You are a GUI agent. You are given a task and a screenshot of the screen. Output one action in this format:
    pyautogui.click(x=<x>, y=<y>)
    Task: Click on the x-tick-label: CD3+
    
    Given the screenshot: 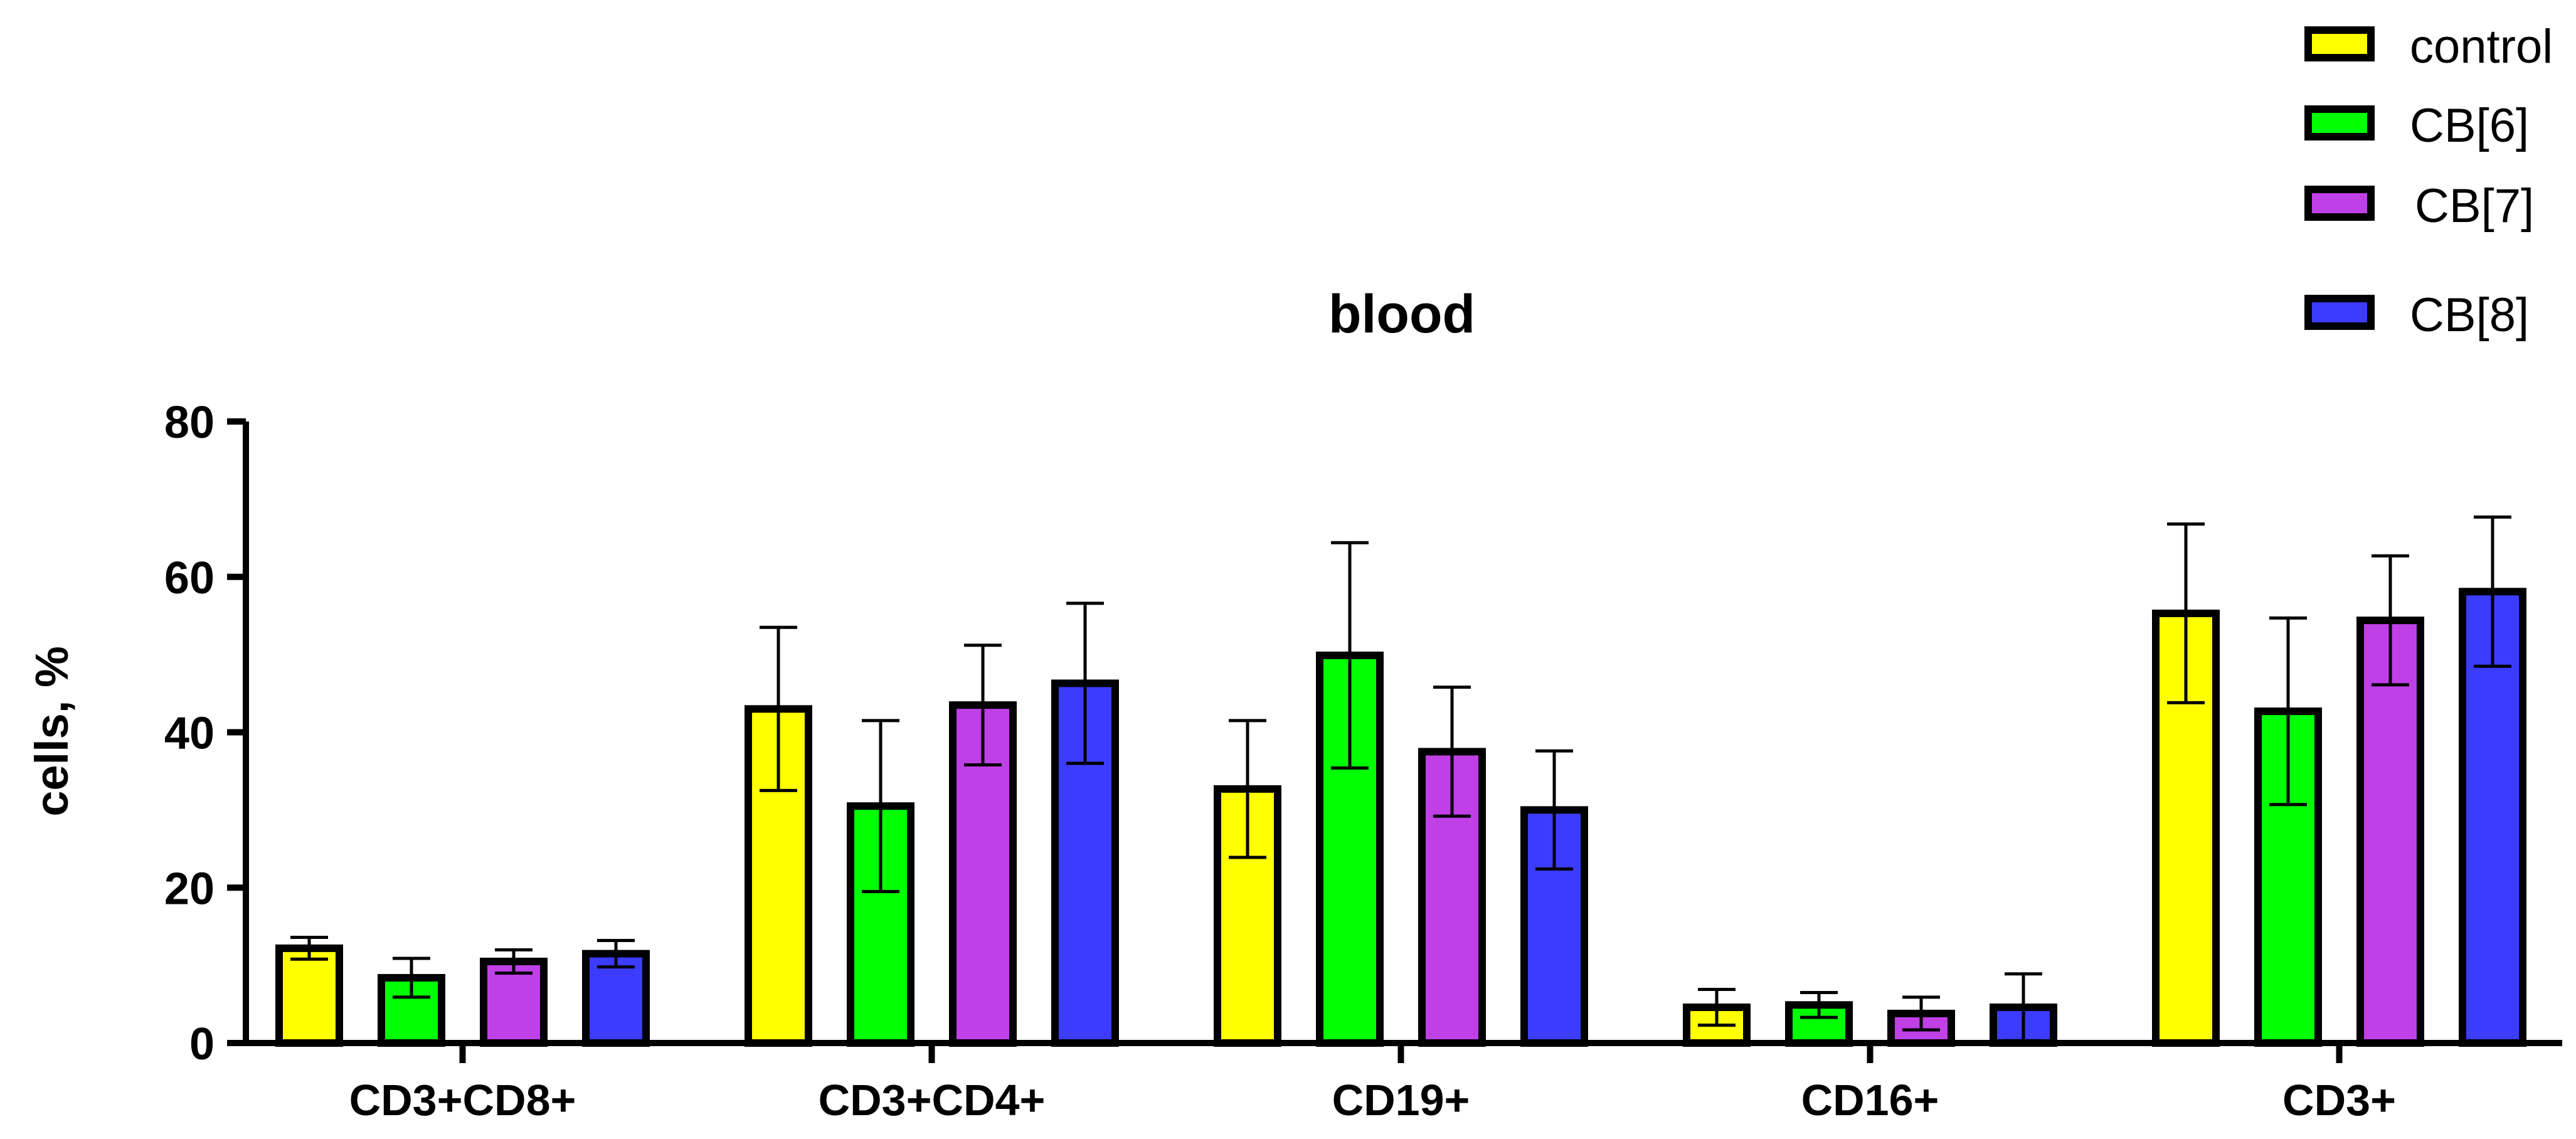 What is the action you would take?
    pyautogui.click(x=2339, y=1100)
    